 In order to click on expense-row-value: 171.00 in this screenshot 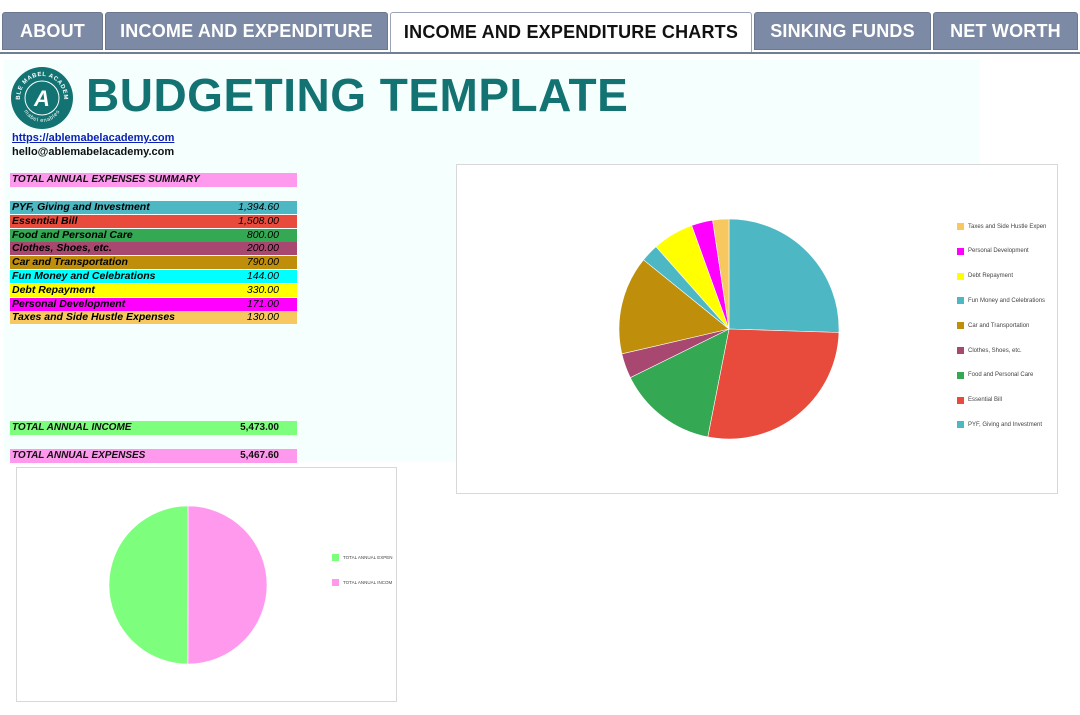, I will do `click(262, 303)`.